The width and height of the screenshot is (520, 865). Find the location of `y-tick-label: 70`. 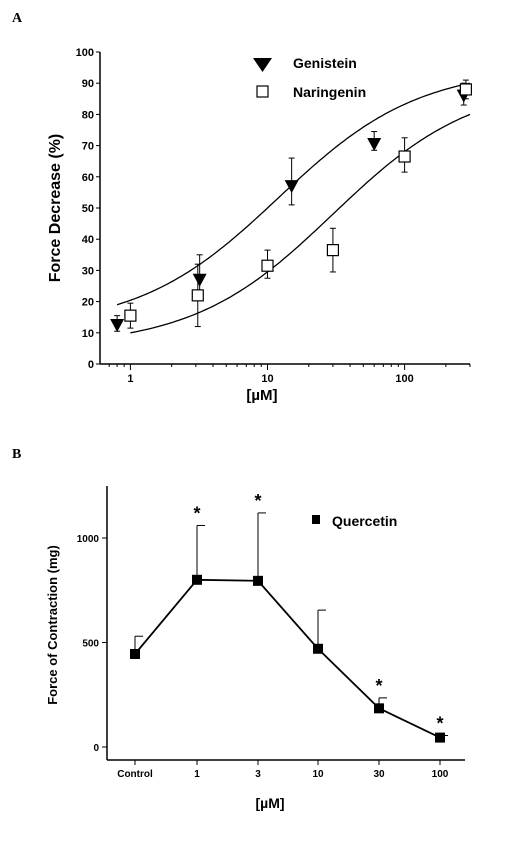

y-tick-label: 70 is located at coordinates (88, 147).